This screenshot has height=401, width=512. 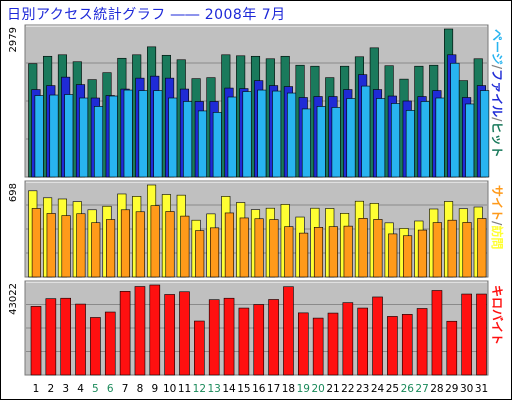 What do you see at coordinates (36, 389) in the screenshot?
I see `x-tick-label: 1` at bounding box center [36, 389].